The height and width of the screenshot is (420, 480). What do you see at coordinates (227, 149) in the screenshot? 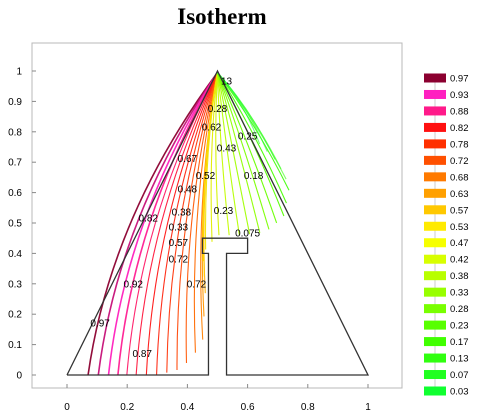
I see `contour-label: 0.43` at bounding box center [227, 149].